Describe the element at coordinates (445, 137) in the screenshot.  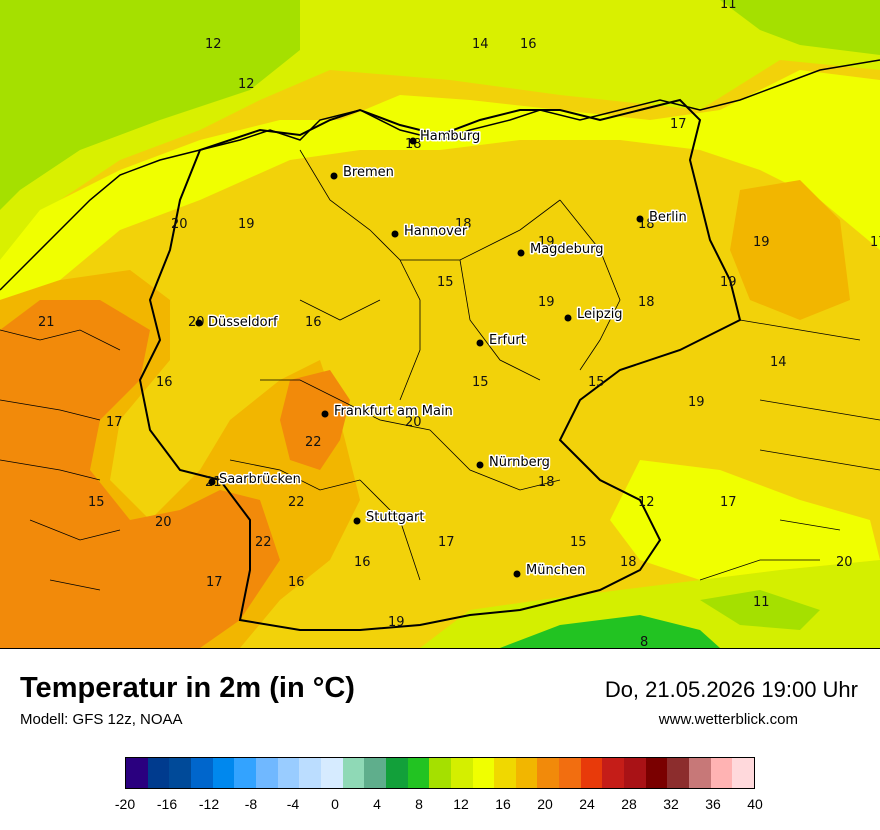
I see `city-hamburg: Hamburg` at that location.